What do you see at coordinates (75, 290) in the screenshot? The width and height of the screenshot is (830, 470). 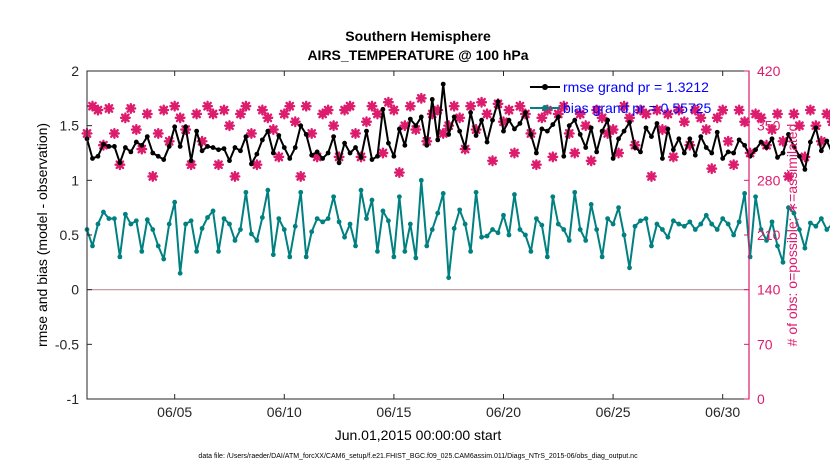 I see `y-tick-label: 0` at bounding box center [75, 290].